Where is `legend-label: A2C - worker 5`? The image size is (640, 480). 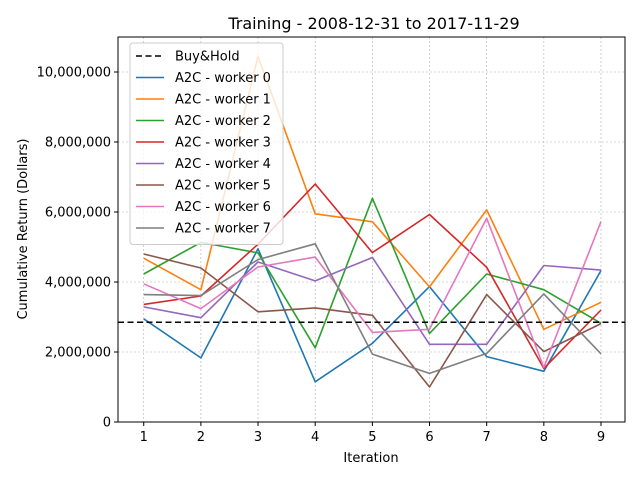 legend-label: A2C - worker 5 is located at coordinates (223, 186).